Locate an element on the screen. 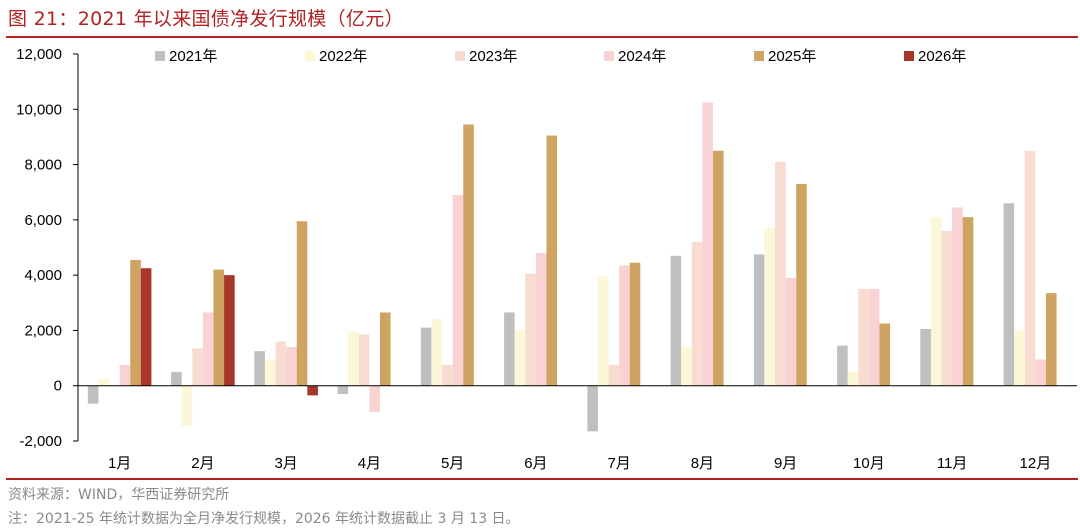 The width and height of the screenshot is (1080, 531). legend-label: 2022年 is located at coordinates (343, 56).